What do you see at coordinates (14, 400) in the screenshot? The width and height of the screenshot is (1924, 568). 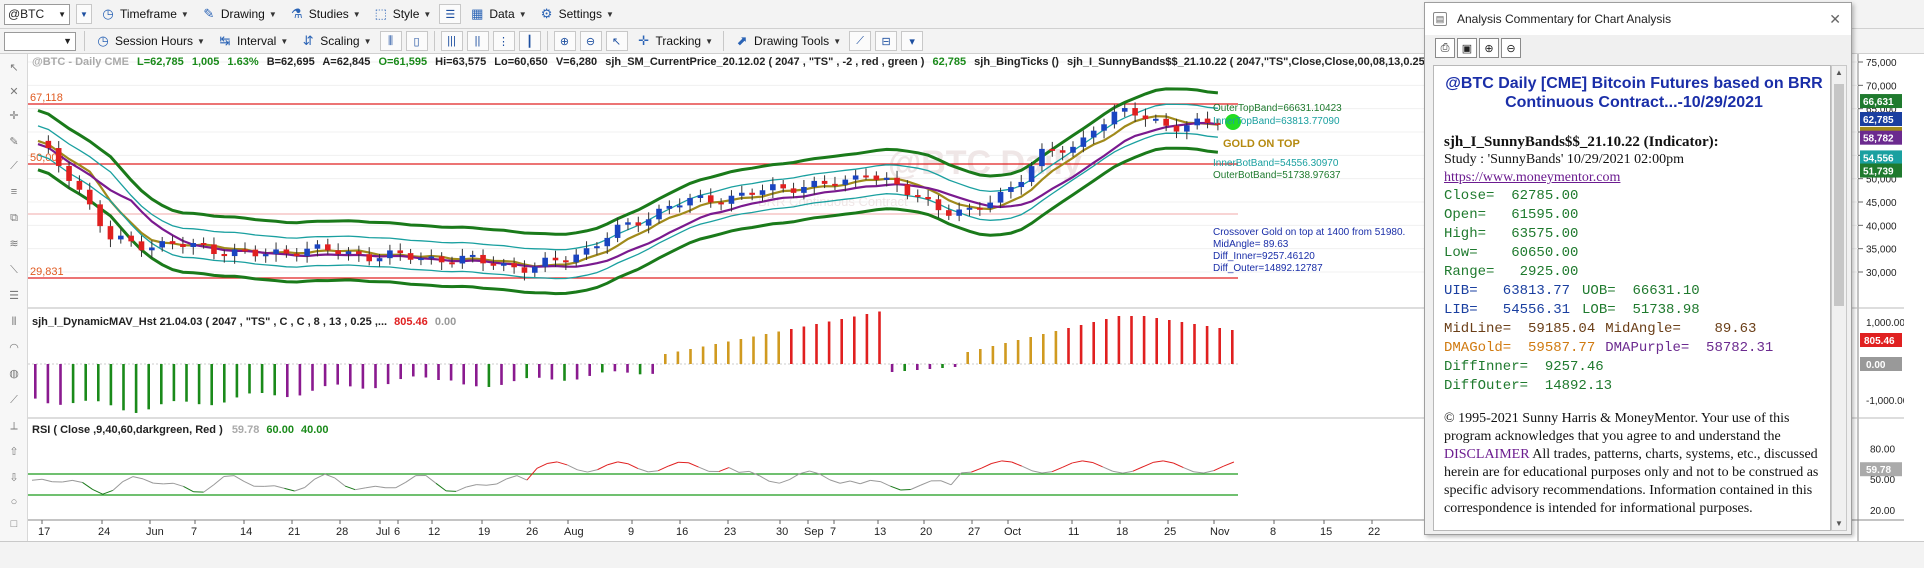 I see `regression-tool-icon: ⟋` at bounding box center [14, 400].